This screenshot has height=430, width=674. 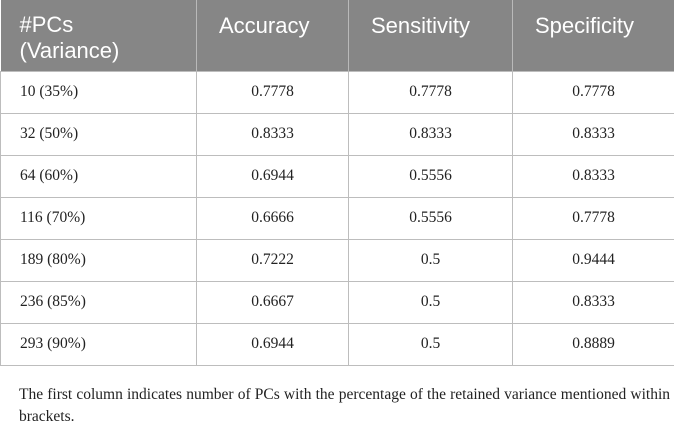 What do you see at coordinates (98, 260) in the screenshot?
I see `cell-pcs: 189 (80%)` at bounding box center [98, 260].